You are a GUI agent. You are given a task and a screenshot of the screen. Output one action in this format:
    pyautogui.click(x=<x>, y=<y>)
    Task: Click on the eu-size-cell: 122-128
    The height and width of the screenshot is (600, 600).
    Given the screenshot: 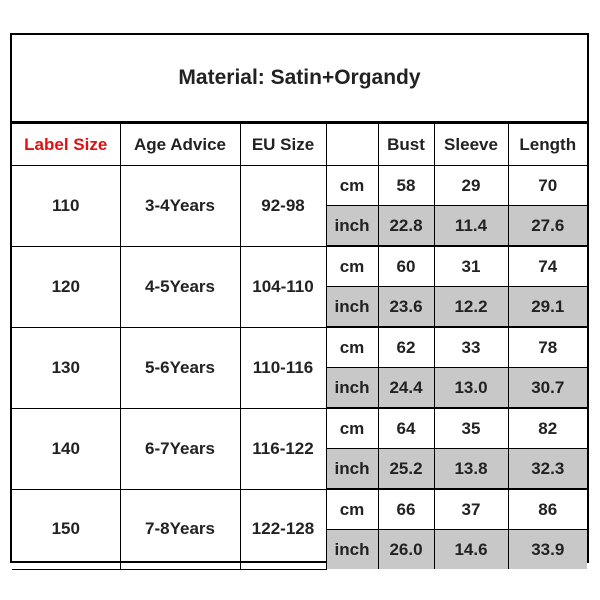 What is the action you would take?
    pyautogui.click(x=283, y=529)
    